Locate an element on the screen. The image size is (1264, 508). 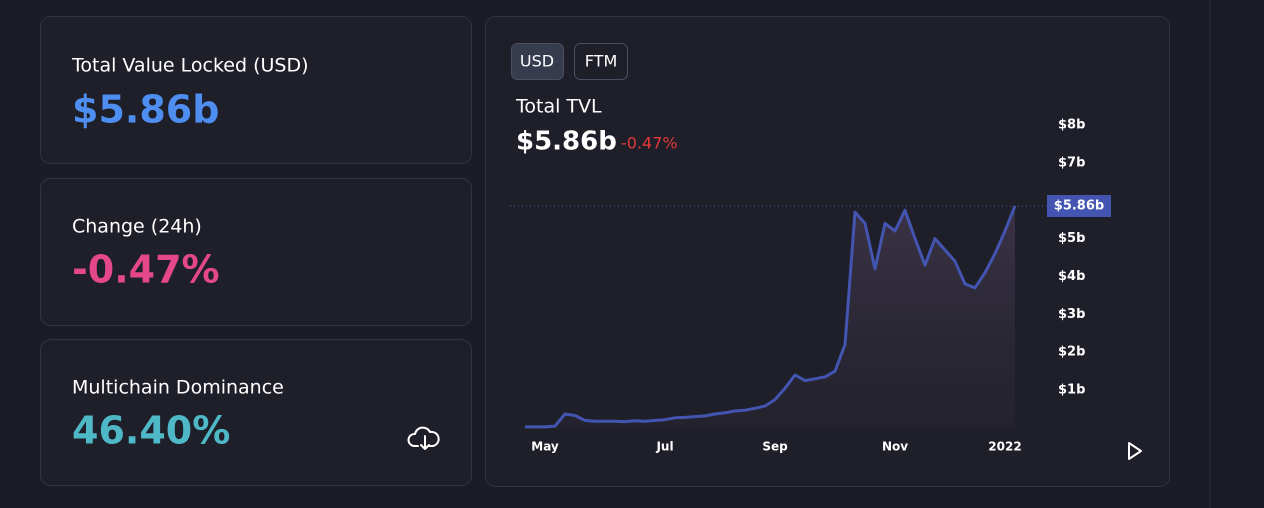
card-label: Change (24h) is located at coordinates (137, 227).